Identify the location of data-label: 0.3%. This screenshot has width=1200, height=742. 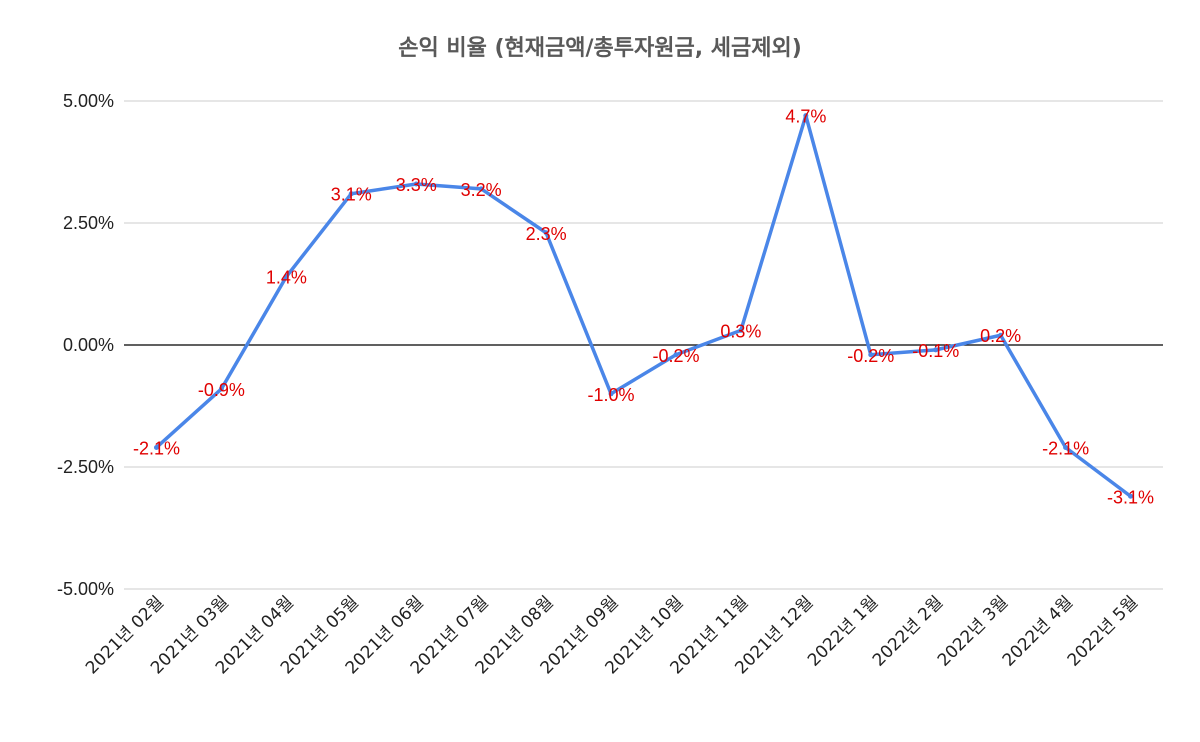
(740, 331).